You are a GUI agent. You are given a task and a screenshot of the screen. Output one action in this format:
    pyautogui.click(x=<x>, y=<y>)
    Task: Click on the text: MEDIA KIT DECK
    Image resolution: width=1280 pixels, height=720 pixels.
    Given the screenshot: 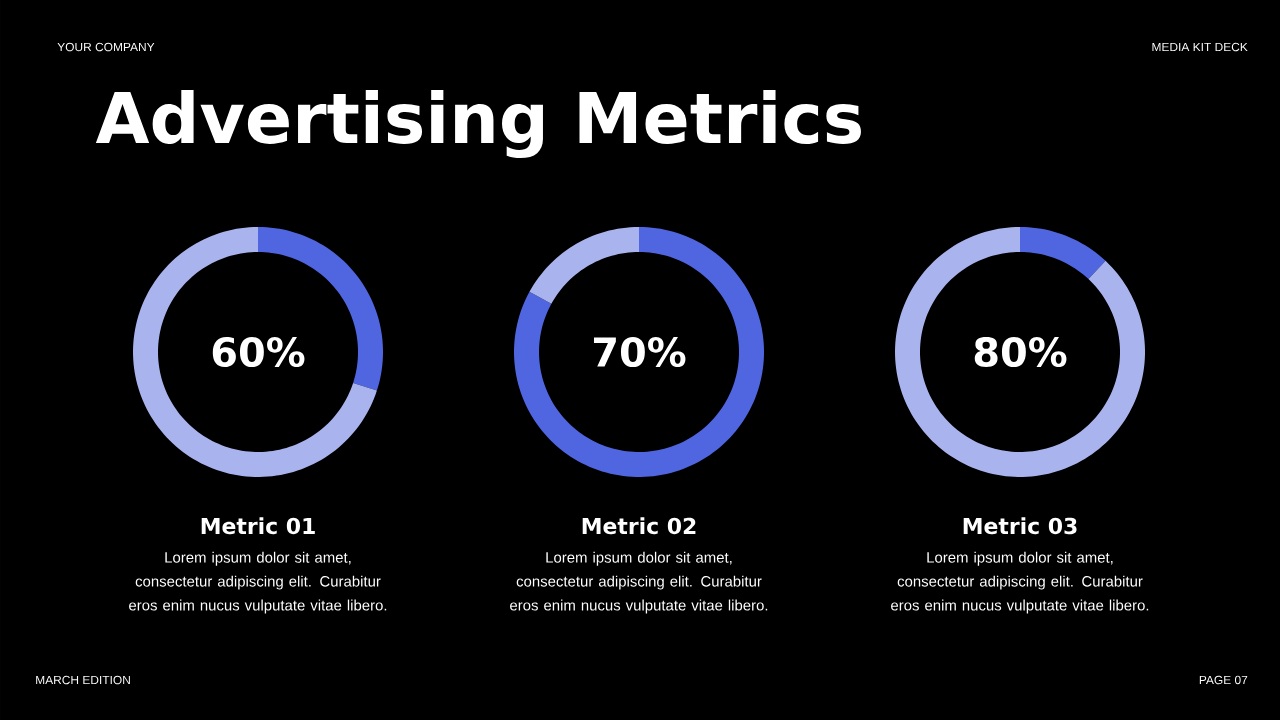 What is the action you would take?
    pyautogui.click(x=1200, y=47)
    